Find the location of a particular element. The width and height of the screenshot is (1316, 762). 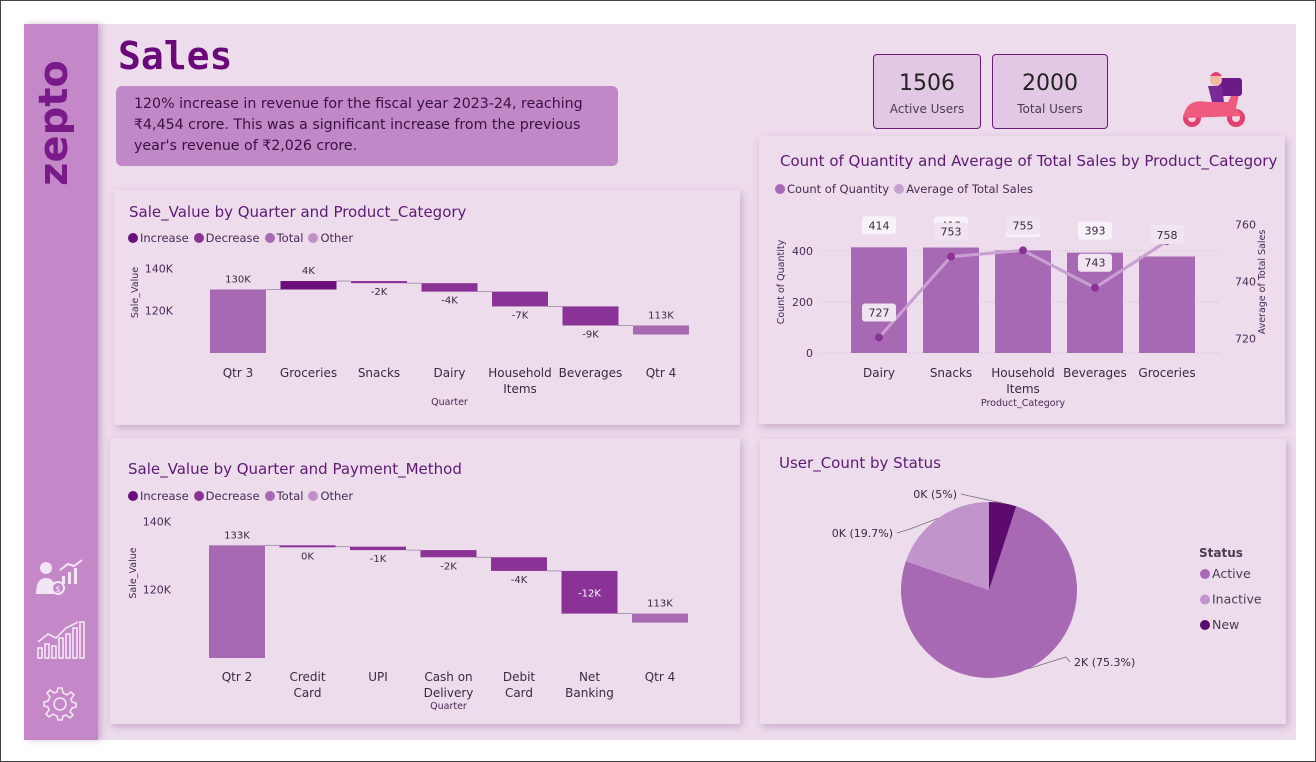

legend-item-decrease: Decrease is located at coordinates (226, 238).